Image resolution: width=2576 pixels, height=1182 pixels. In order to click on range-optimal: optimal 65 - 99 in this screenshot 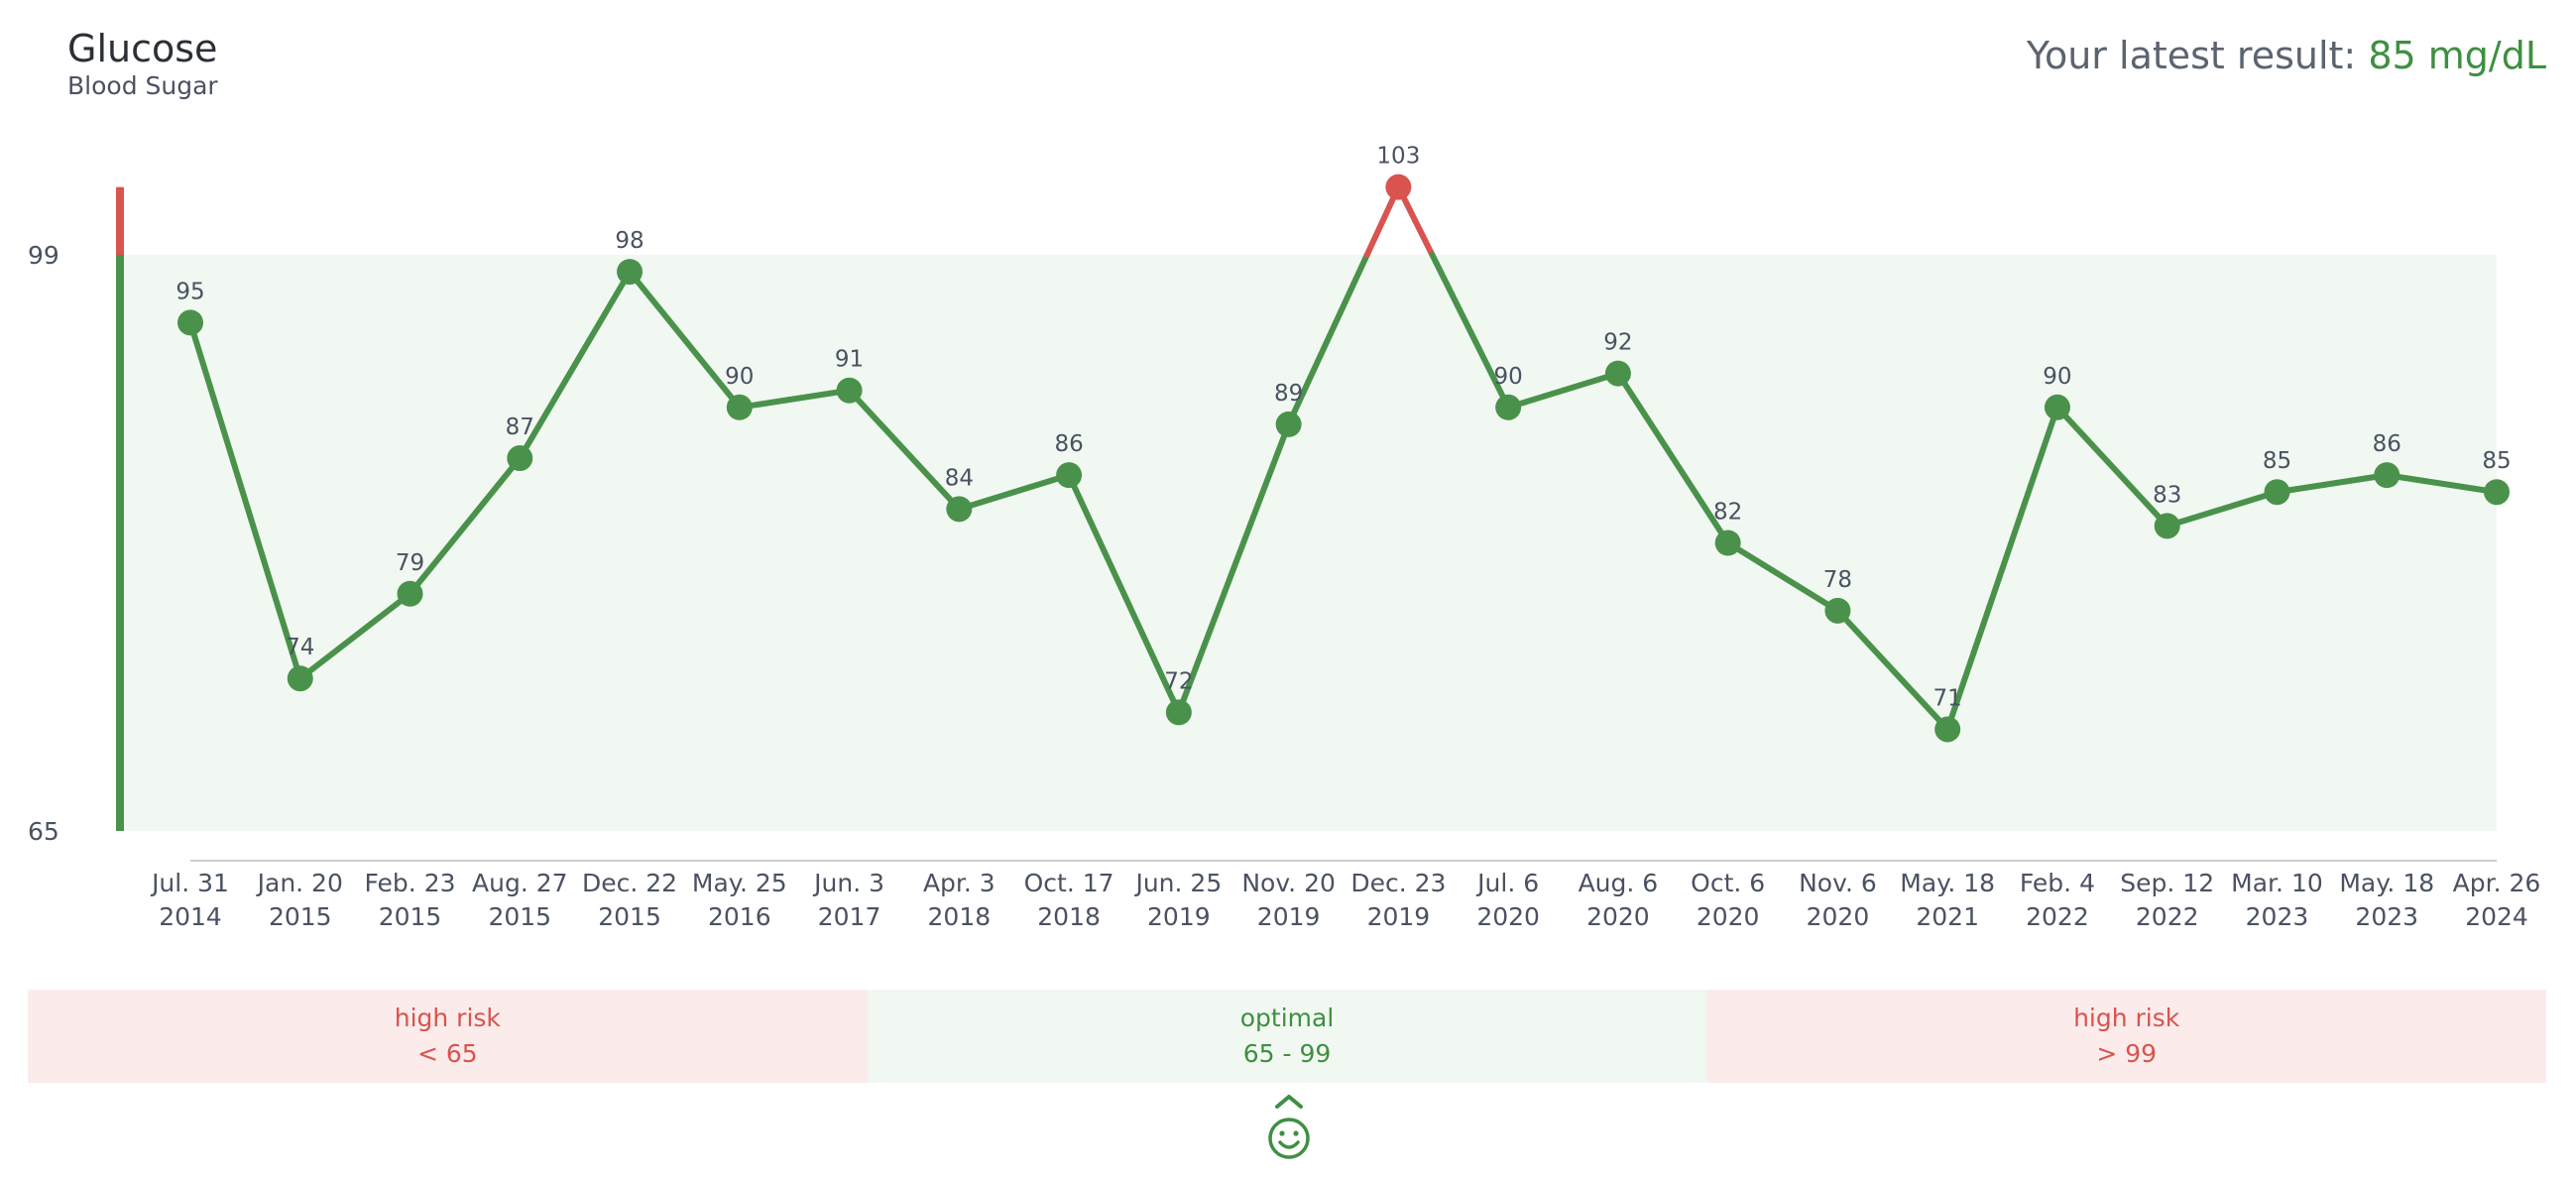, I will do `click(1287, 1037)`.